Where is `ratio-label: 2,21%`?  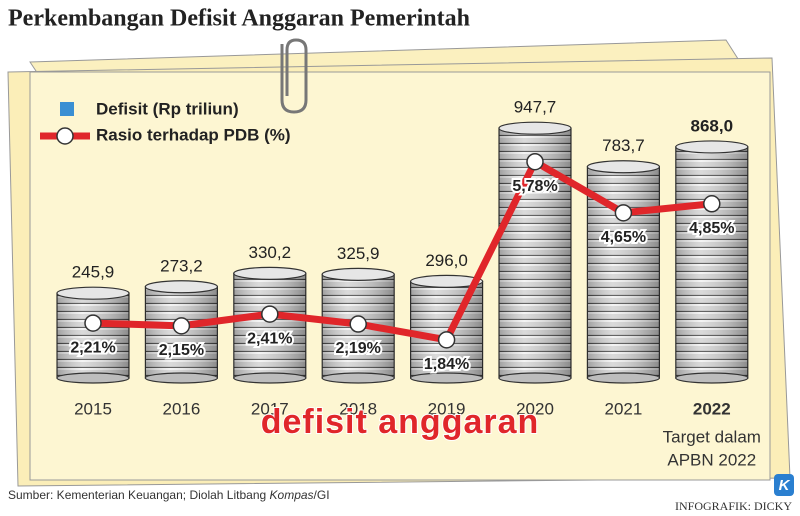 ratio-label: 2,21% is located at coordinates (92, 347).